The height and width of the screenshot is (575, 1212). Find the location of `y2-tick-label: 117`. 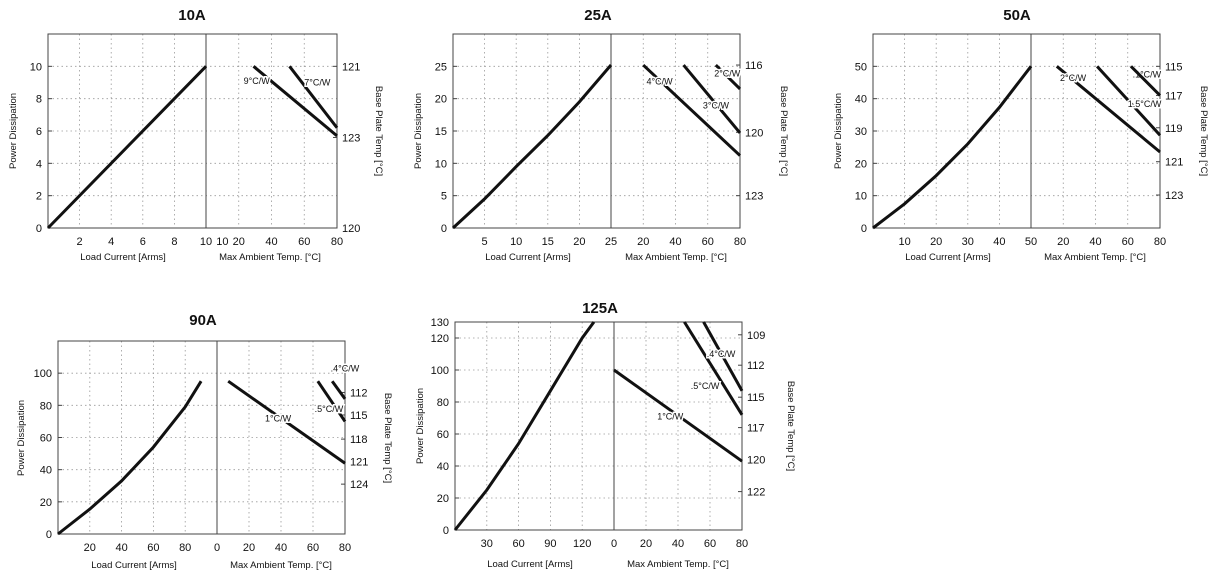

y2-tick-label: 117 is located at coordinates (756, 429).